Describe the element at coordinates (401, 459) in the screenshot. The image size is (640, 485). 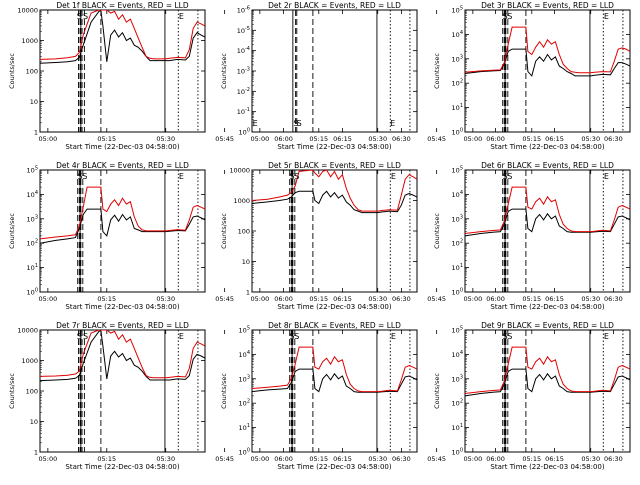
I see `x-tick-label: 06:30` at that location.